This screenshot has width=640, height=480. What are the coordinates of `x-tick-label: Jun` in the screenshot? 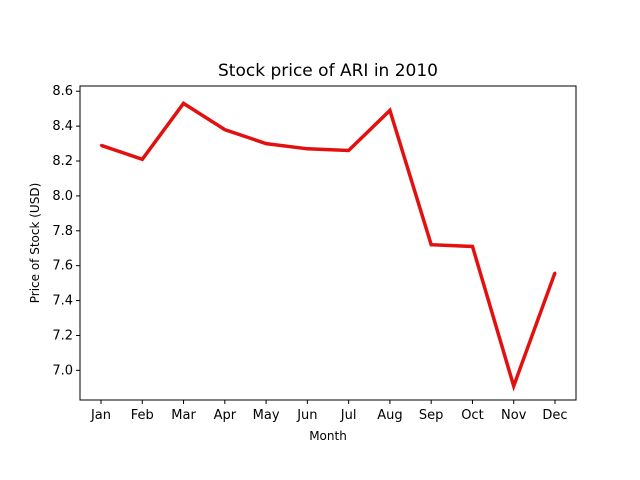 It's located at (306, 415).